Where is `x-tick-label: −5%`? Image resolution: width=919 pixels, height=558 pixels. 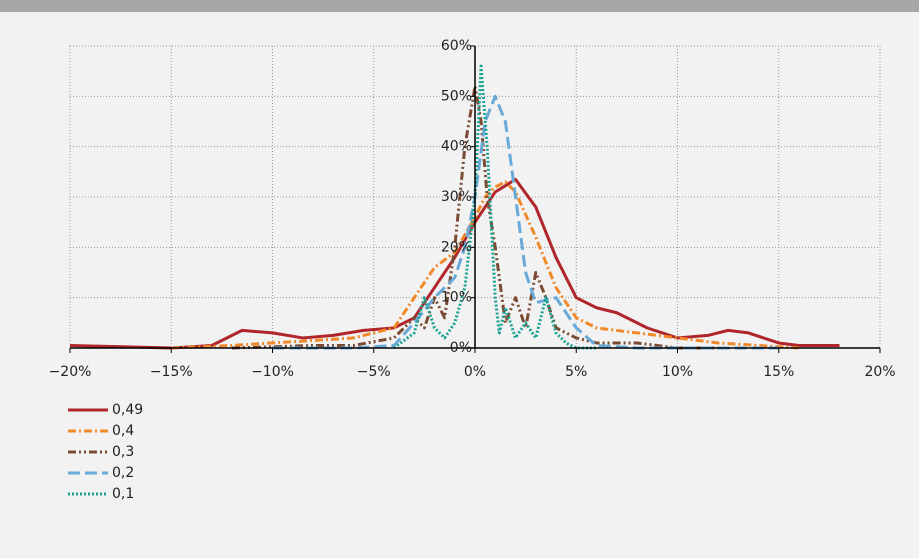 x-tick-label: −5% is located at coordinates (374, 372).